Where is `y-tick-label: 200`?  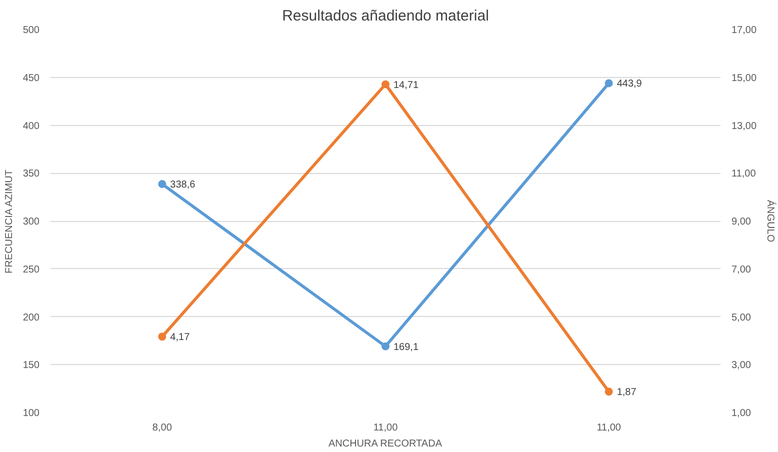 y-tick-label: 200 is located at coordinates (31, 318).